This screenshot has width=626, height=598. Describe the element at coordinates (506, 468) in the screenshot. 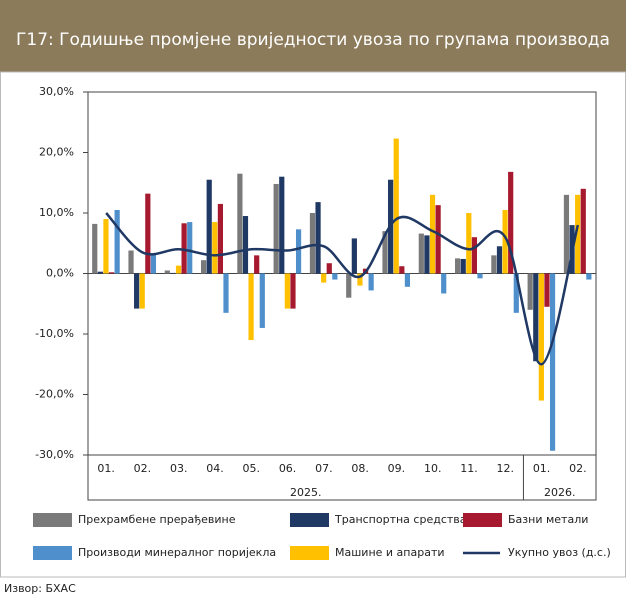

I see `x-tick-label: 12.` at that location.